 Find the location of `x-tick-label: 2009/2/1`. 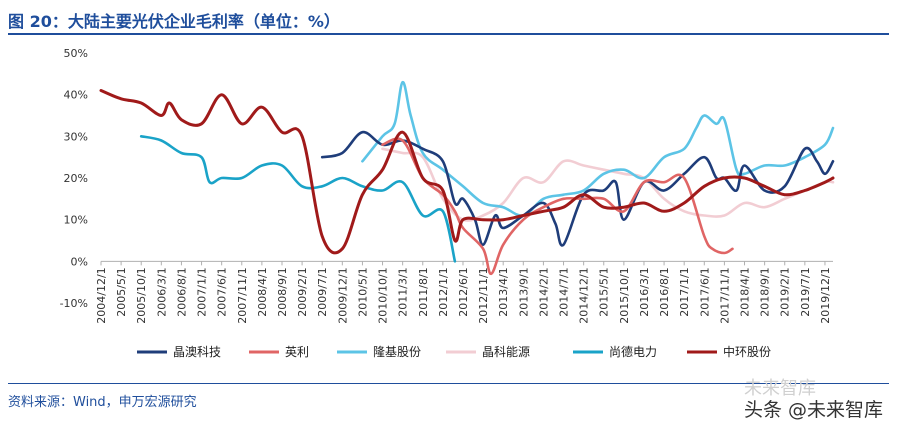

x-tick-label: 2009/2/1 is located at coordinates (302, 291).